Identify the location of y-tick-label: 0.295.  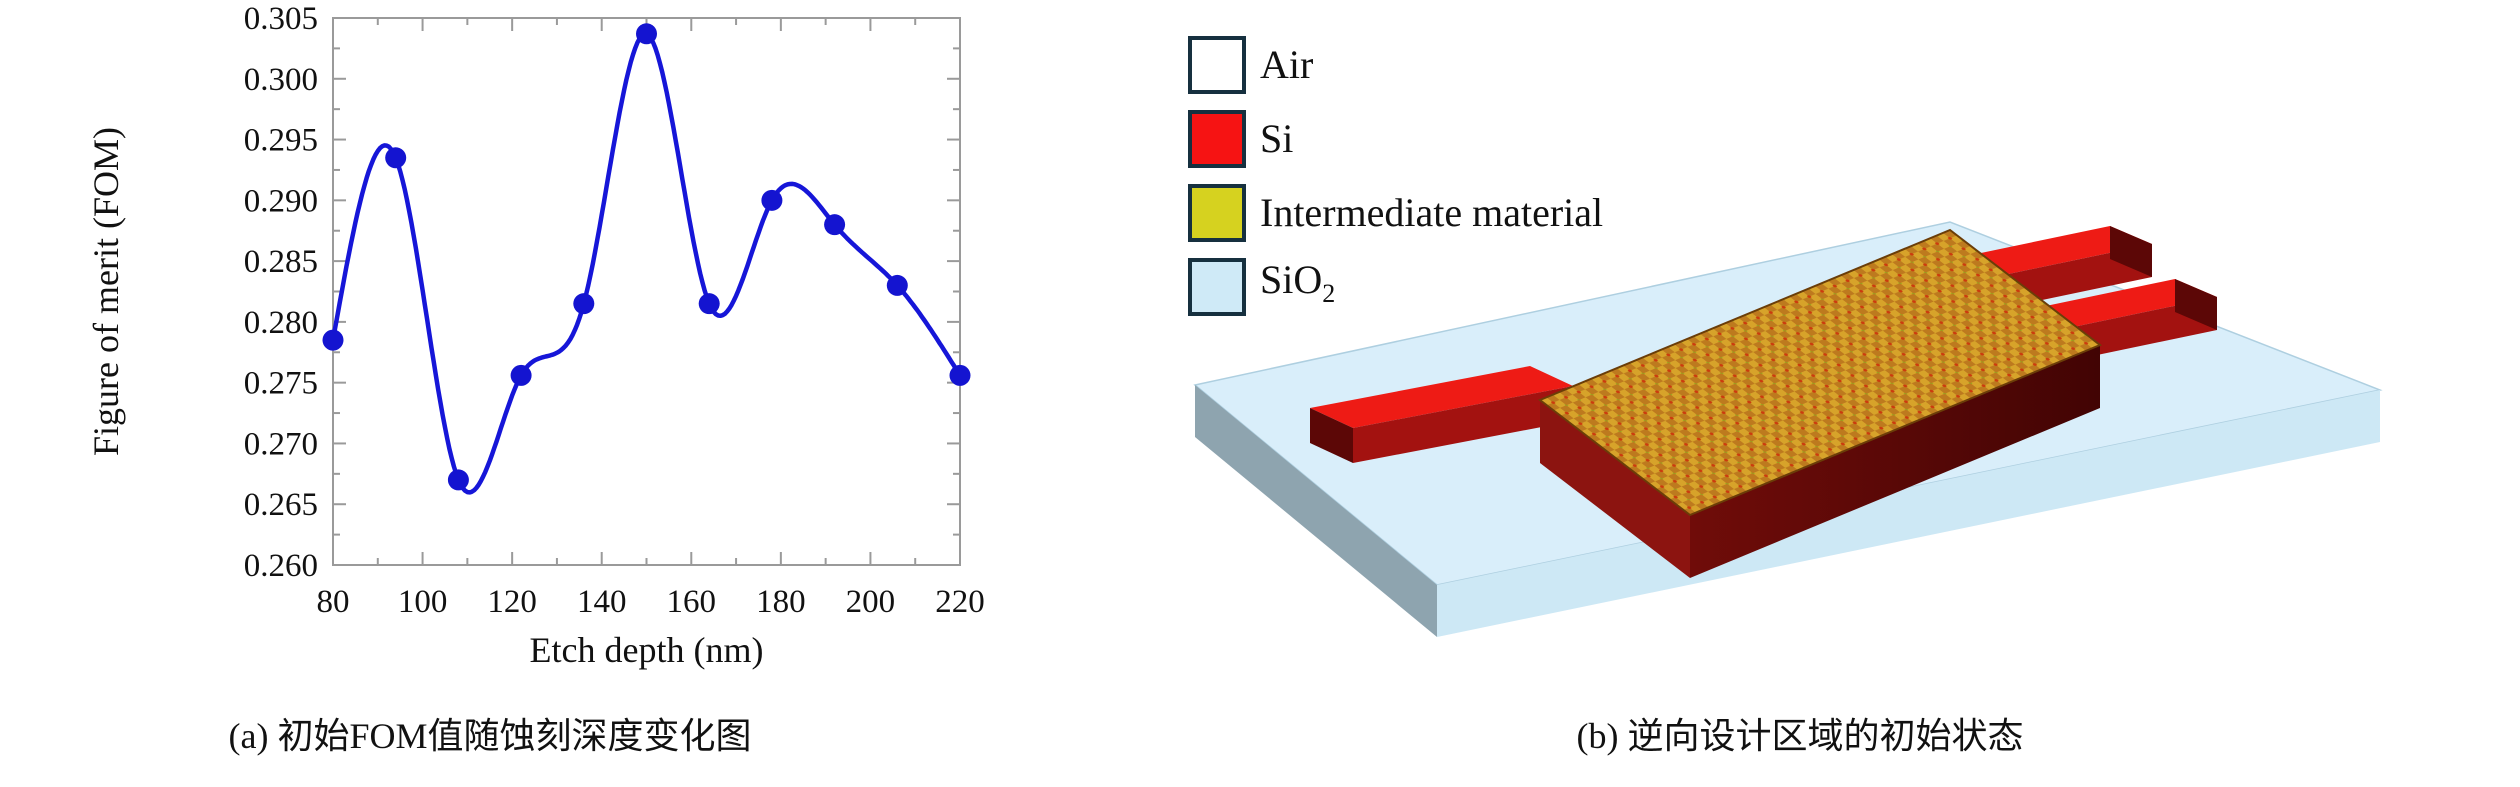
(281, 141).